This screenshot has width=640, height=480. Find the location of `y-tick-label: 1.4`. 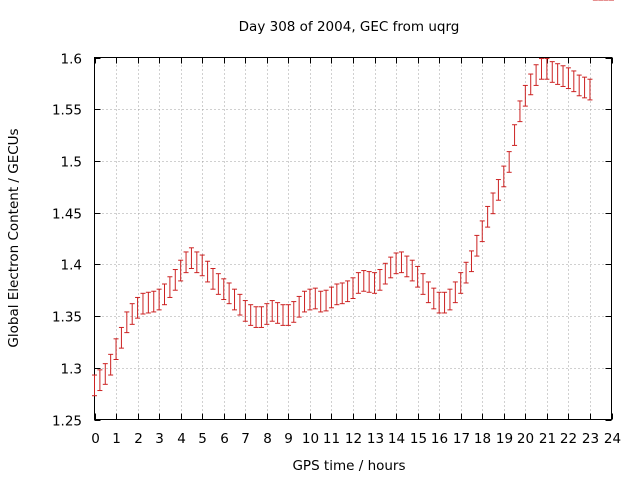

y-tick-label: 1.4 is located at coordinates (71, 266).